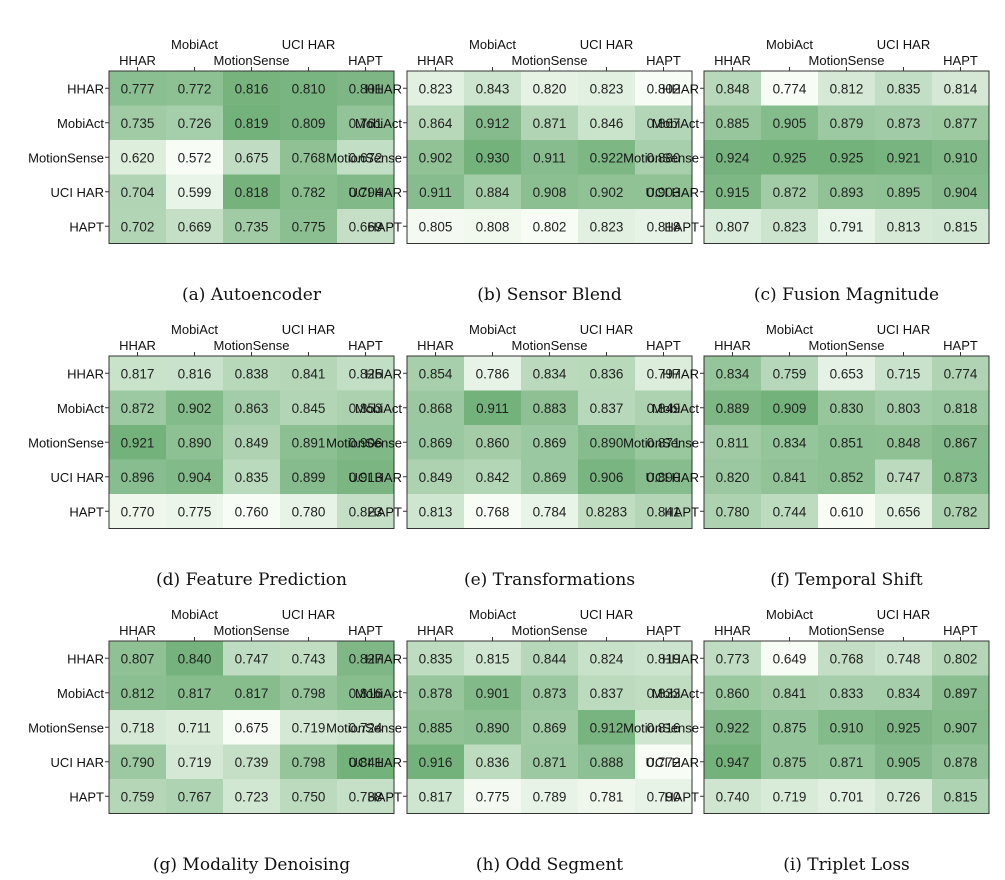 The width and height of the screenshot is (1005, 880). What do you see at coordinates (790, 693) in the screenshot?
I see `cell-value-label: 0.841` at bounding box center [790, 693].